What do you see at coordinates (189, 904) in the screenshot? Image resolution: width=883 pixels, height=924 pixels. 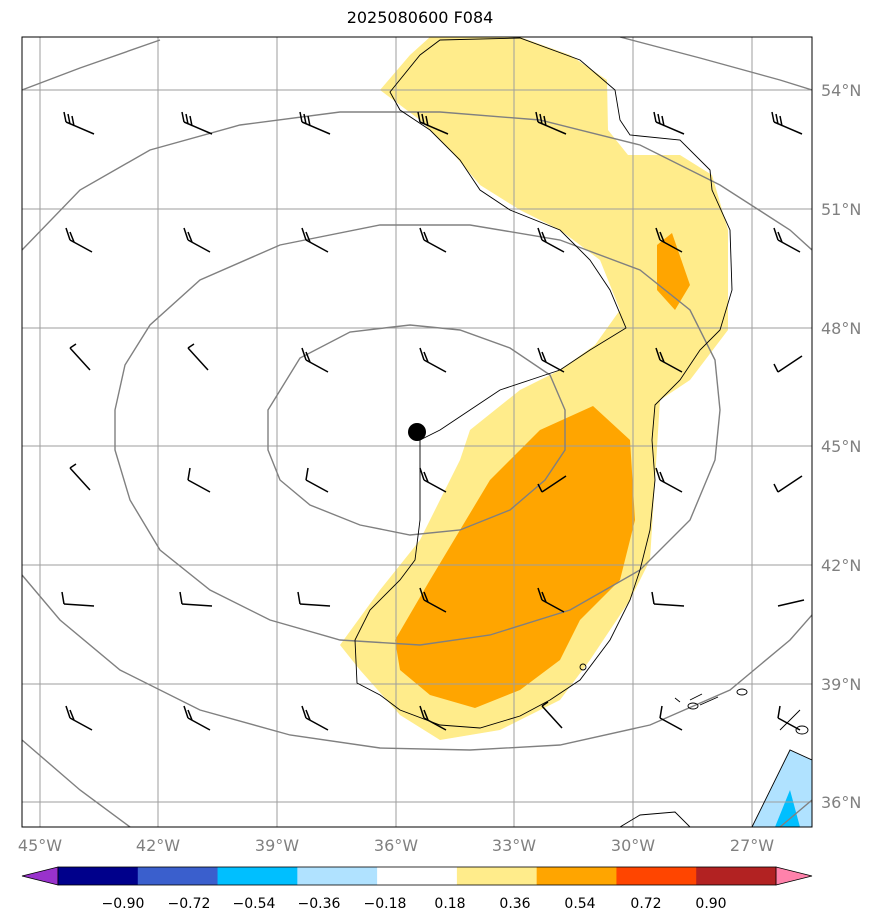 I see `colorbar-label: −0.72` at bounding box center [189, 904].